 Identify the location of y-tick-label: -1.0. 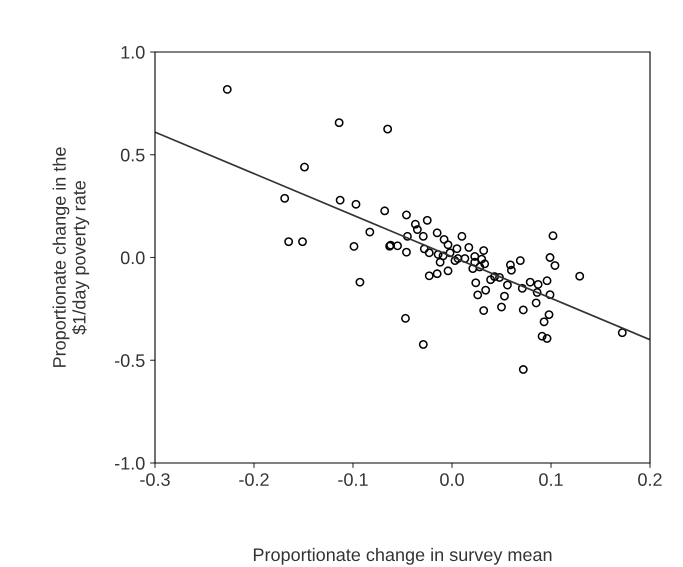
(129, 463).